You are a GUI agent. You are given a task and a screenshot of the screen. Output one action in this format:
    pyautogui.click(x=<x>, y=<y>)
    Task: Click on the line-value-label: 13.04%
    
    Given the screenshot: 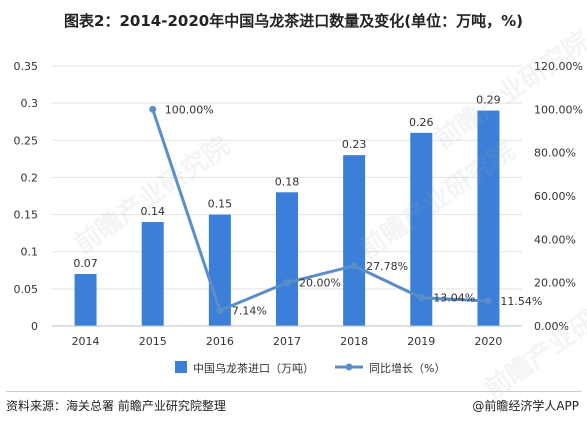 What is the action you would take?
    pyautogui.click(x=454, y=298)
    